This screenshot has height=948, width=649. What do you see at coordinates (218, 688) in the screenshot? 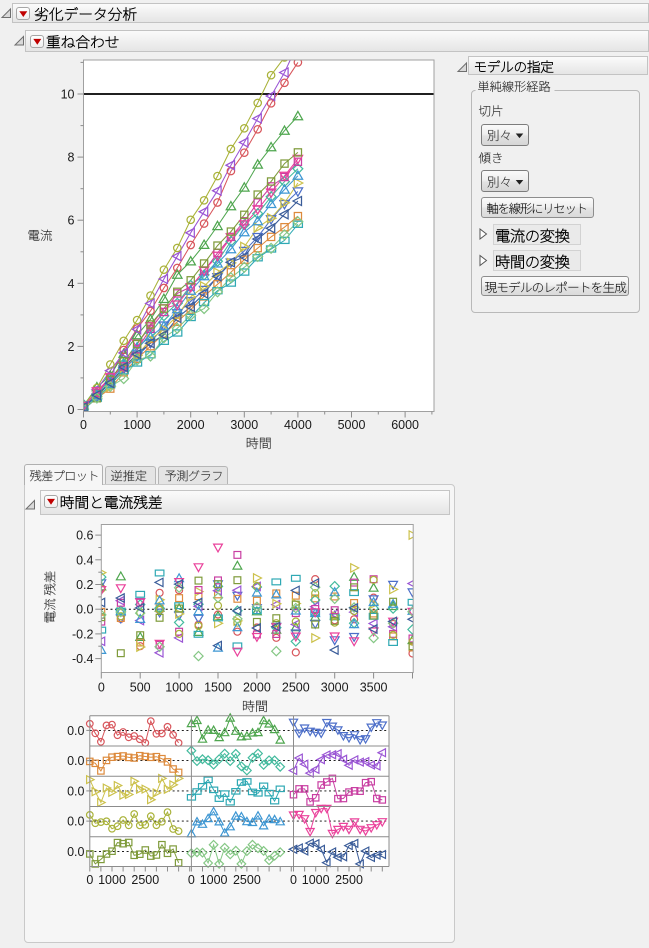
I see `svg-text: 1500` at bounding box center [218, 688].